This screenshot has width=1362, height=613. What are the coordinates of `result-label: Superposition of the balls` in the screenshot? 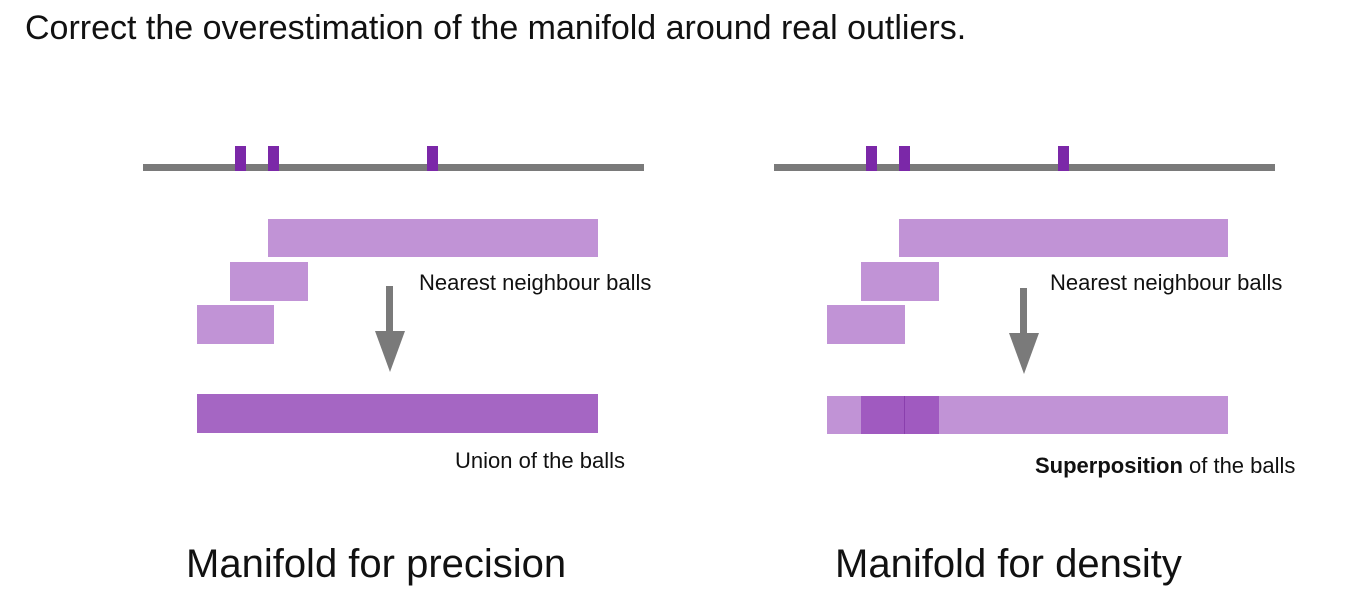 It's located at (1165, 466).